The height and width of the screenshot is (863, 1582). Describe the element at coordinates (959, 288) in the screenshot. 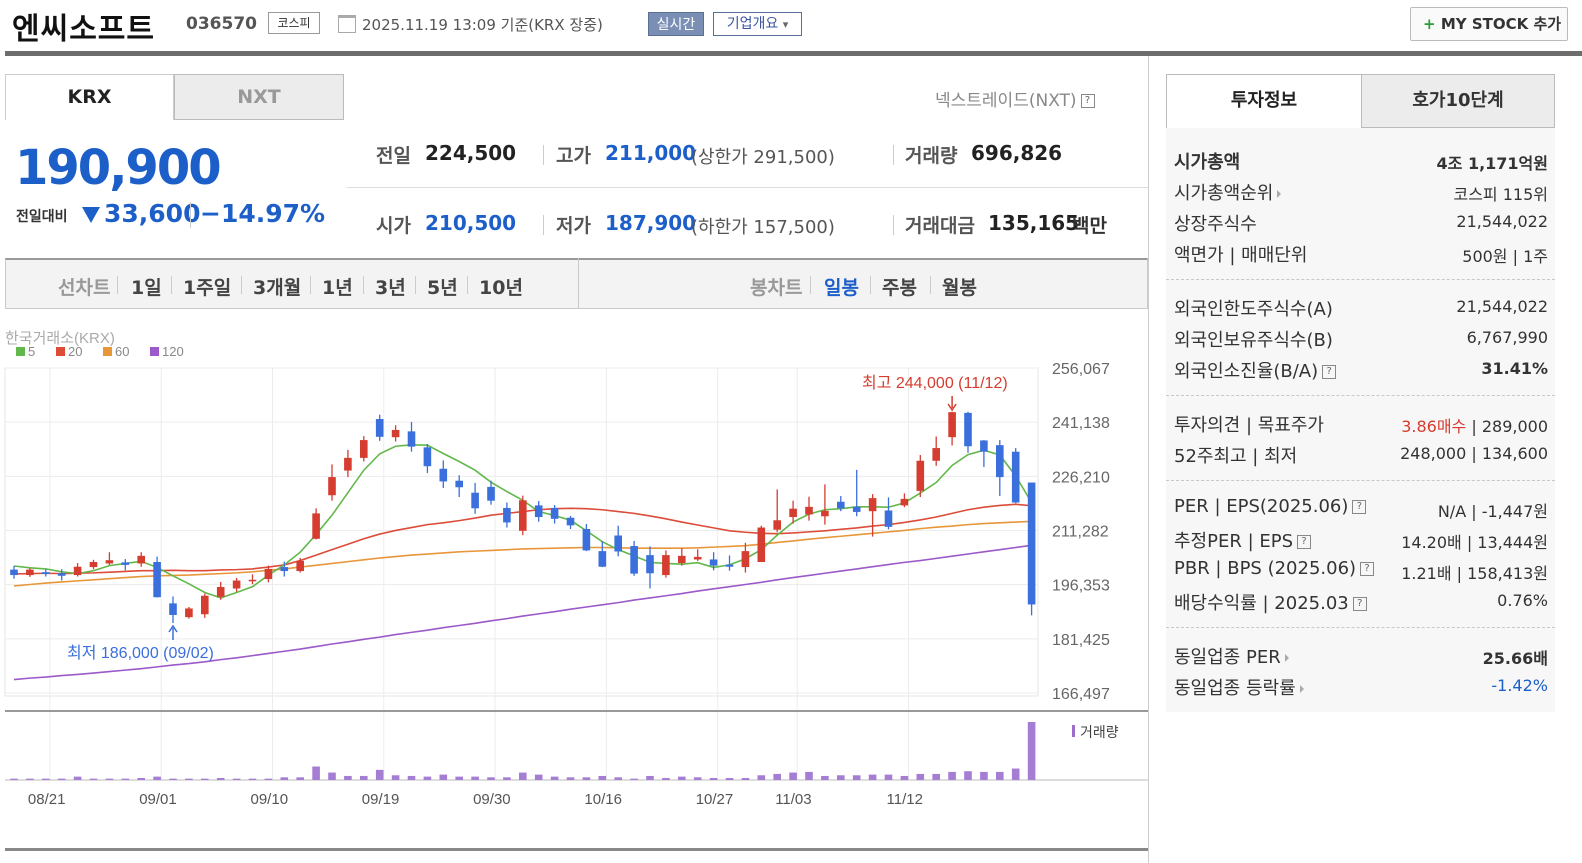

I see `candle-monthly: 월봉` at that location.